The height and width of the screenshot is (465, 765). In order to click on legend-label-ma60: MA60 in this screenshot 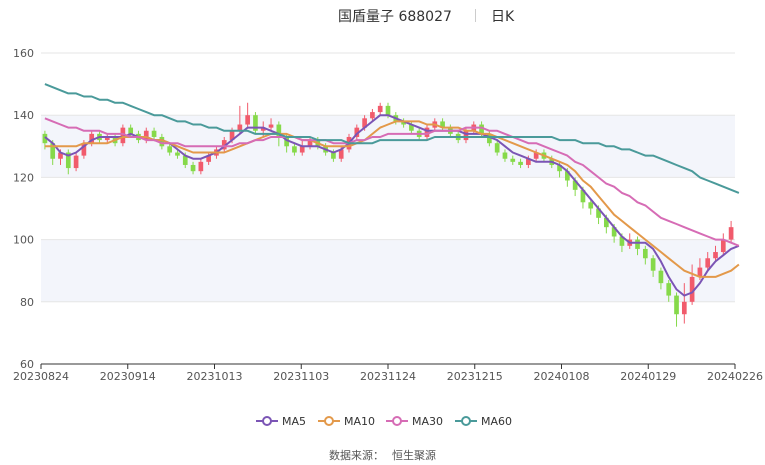, I will do `click(497, 421)`.